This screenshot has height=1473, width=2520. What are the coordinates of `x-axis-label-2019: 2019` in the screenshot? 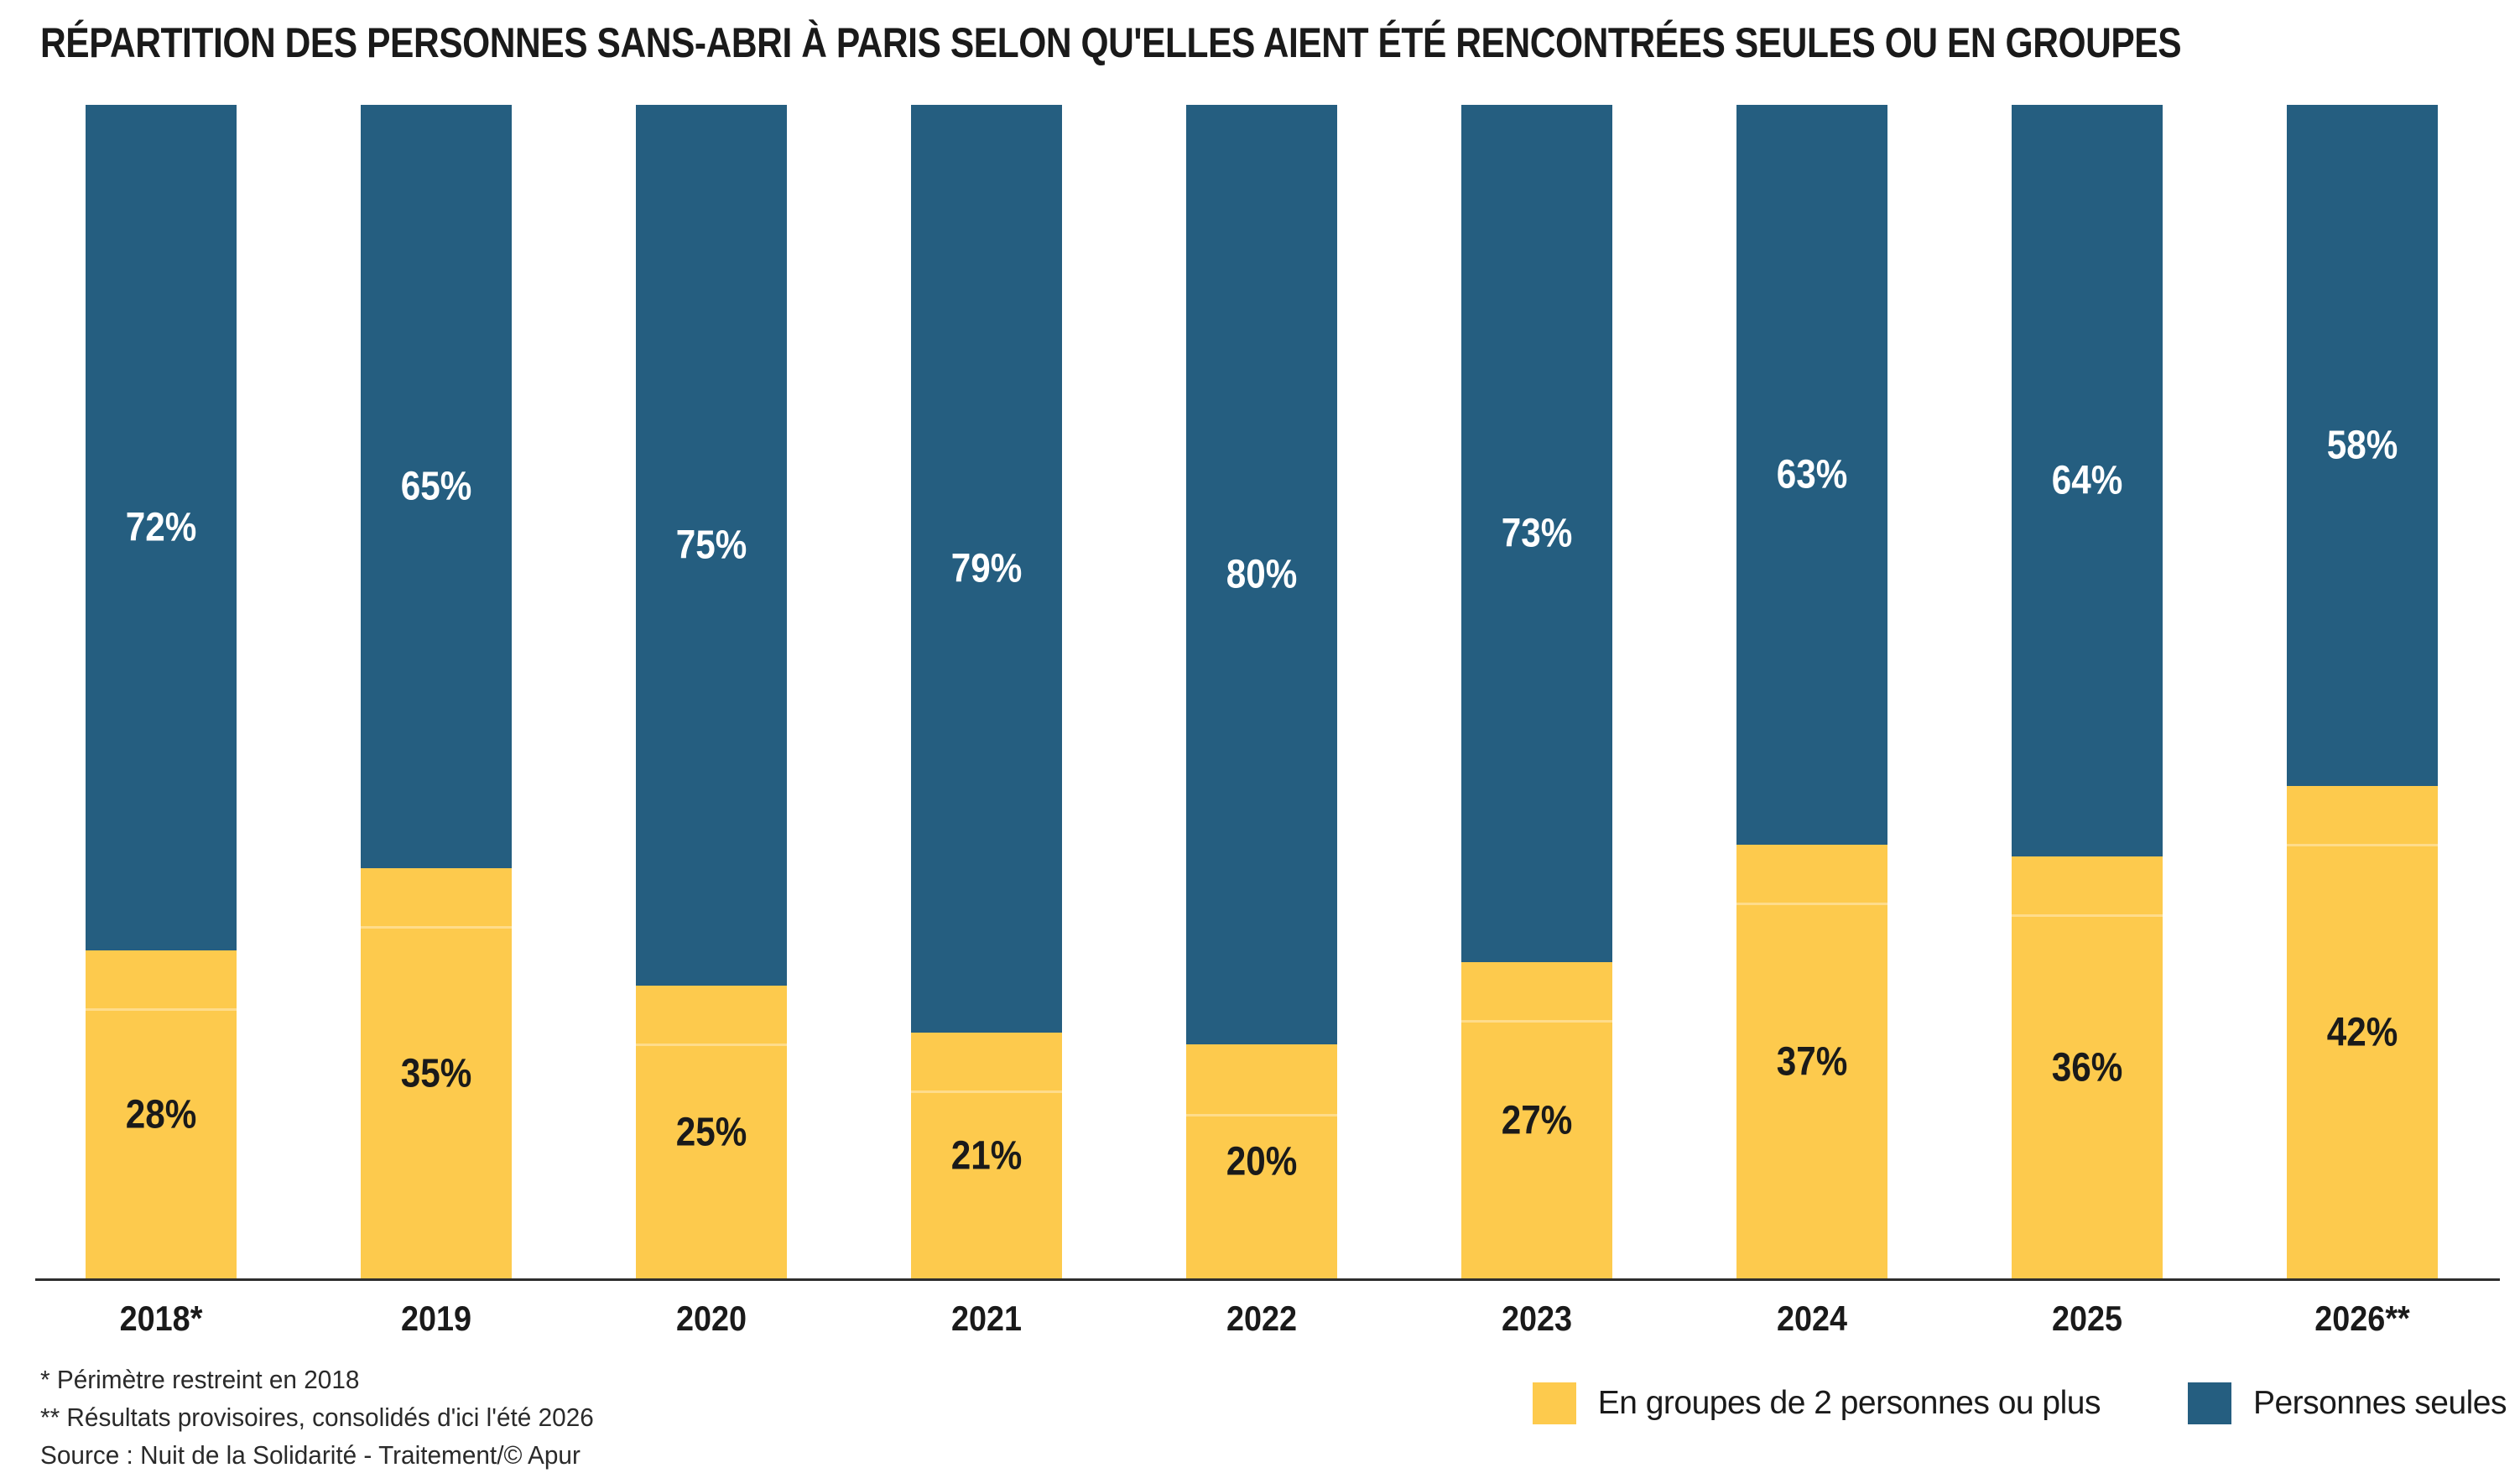 It's located at (436, 1318).